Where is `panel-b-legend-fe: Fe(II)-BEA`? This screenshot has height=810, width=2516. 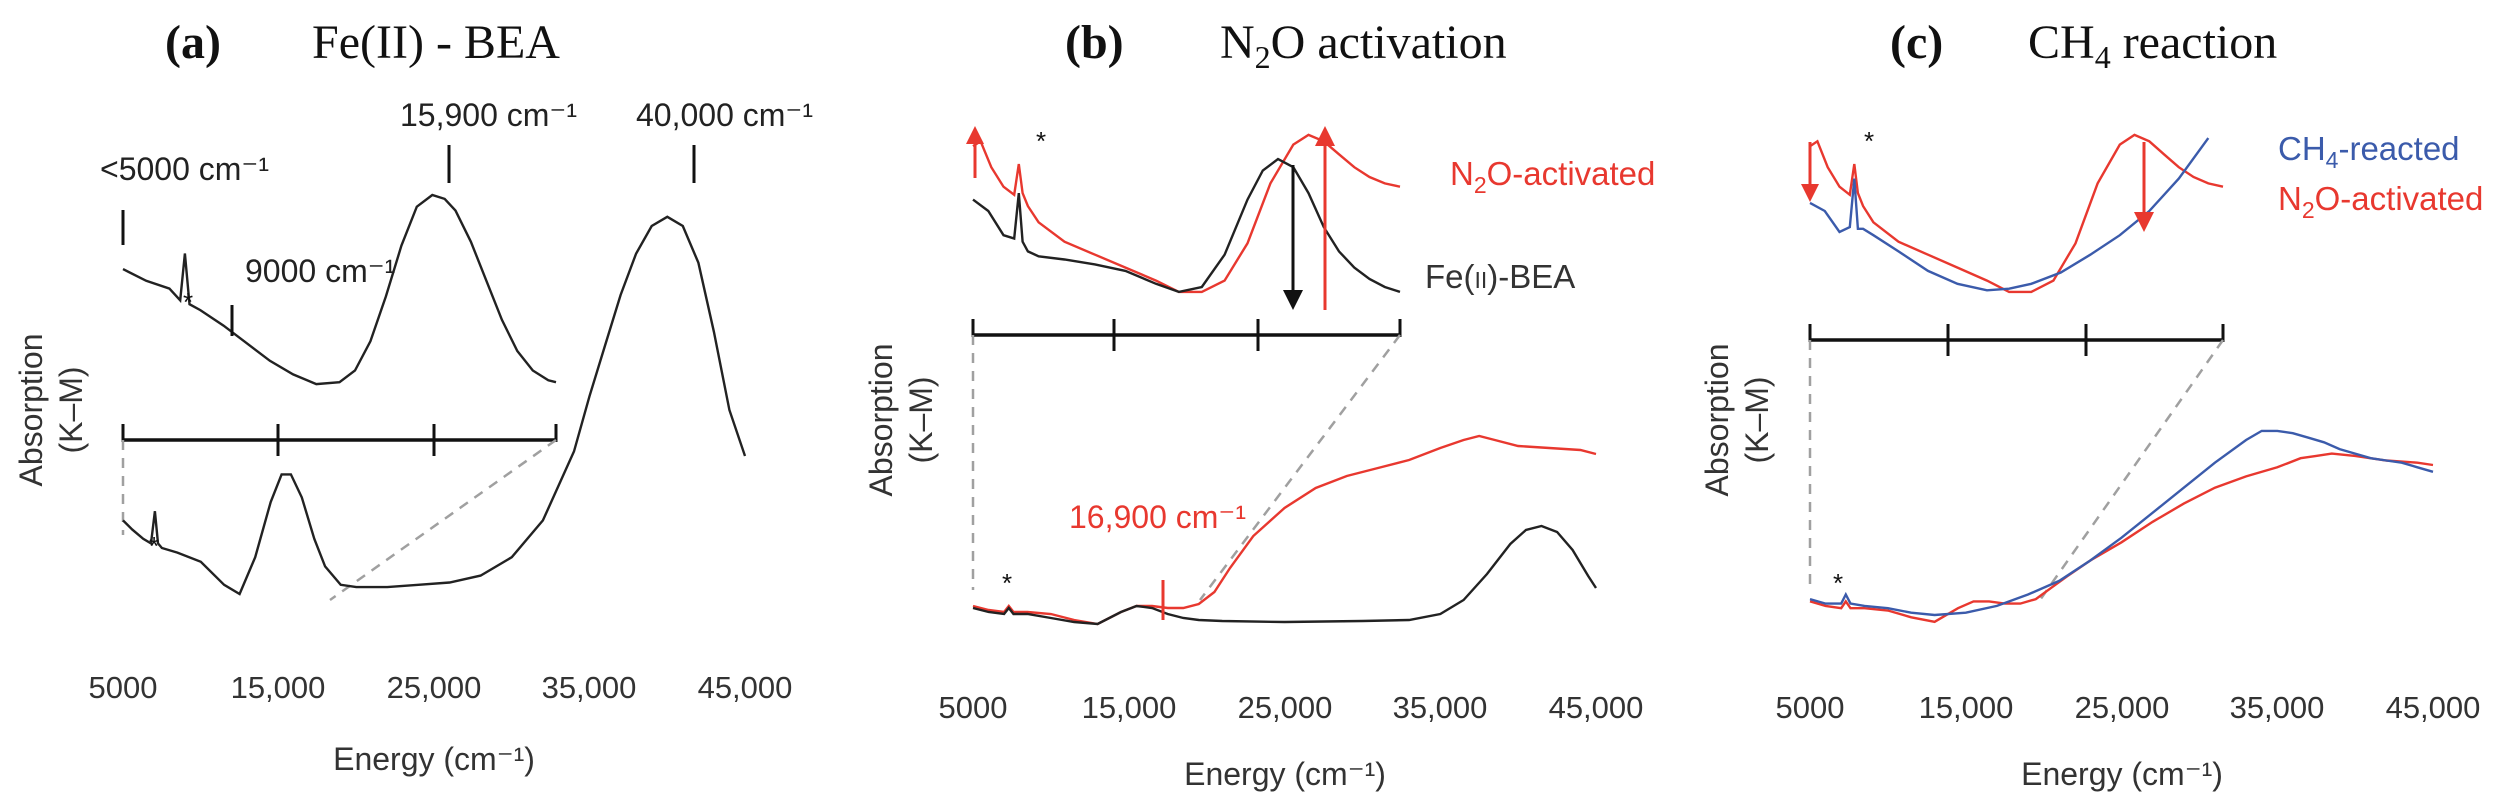 panel-b-legend-fe: Fe(II)-BEA is located at coordinates (1500, 276).